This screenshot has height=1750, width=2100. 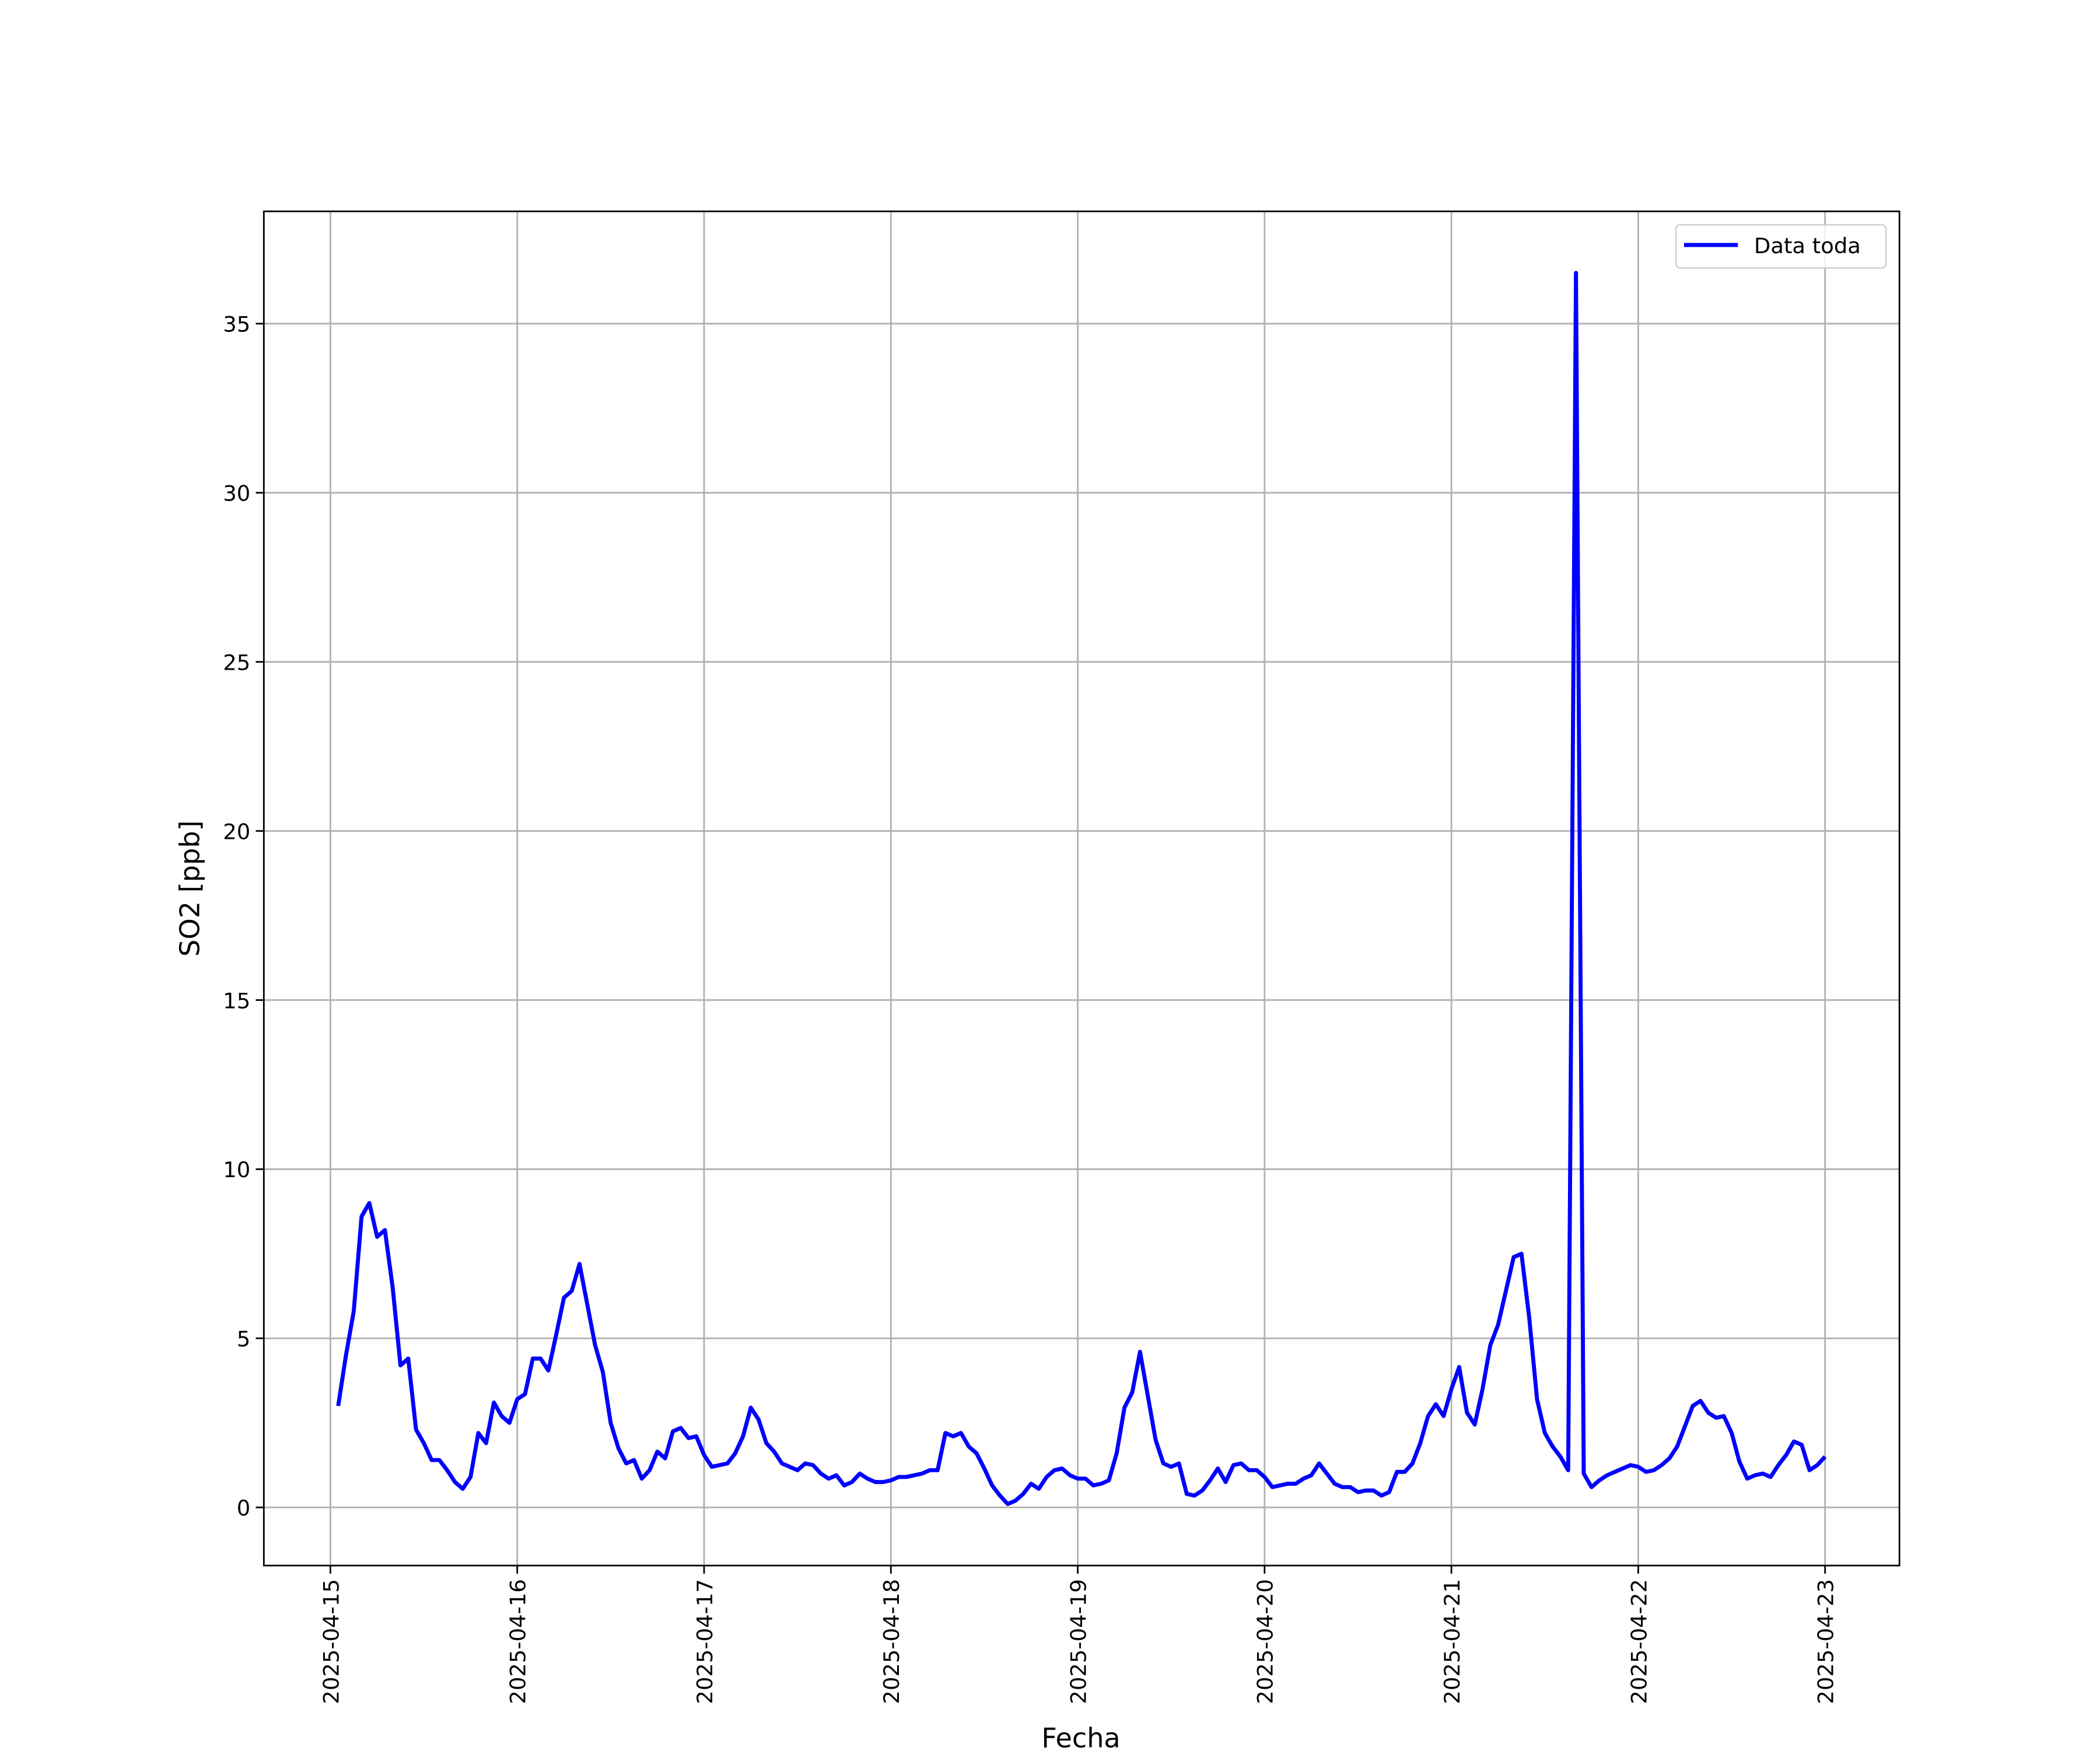 What do you see at coordinates (236, 324) in the screenshot?
I see `y-tick-label: 35` at bounding box center [236, 324].